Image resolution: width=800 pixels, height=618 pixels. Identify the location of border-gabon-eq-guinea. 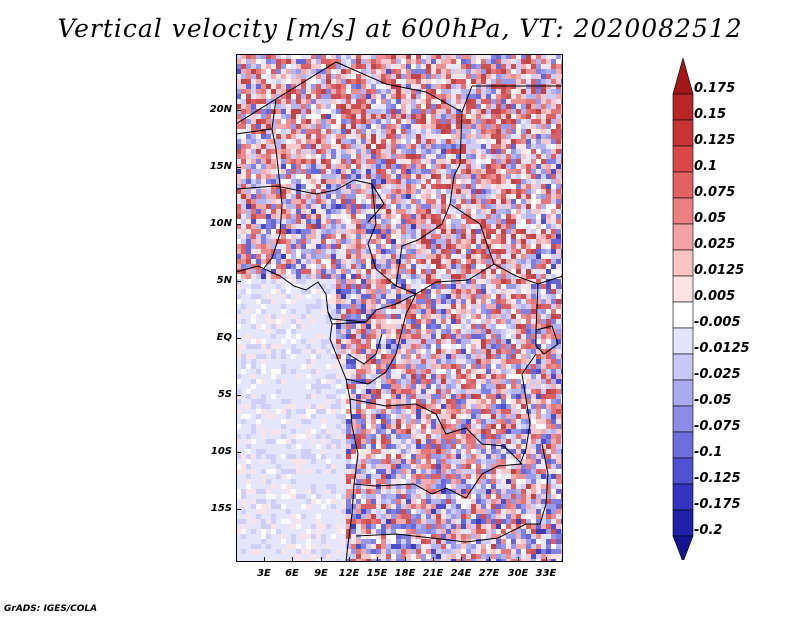
(347, 317).